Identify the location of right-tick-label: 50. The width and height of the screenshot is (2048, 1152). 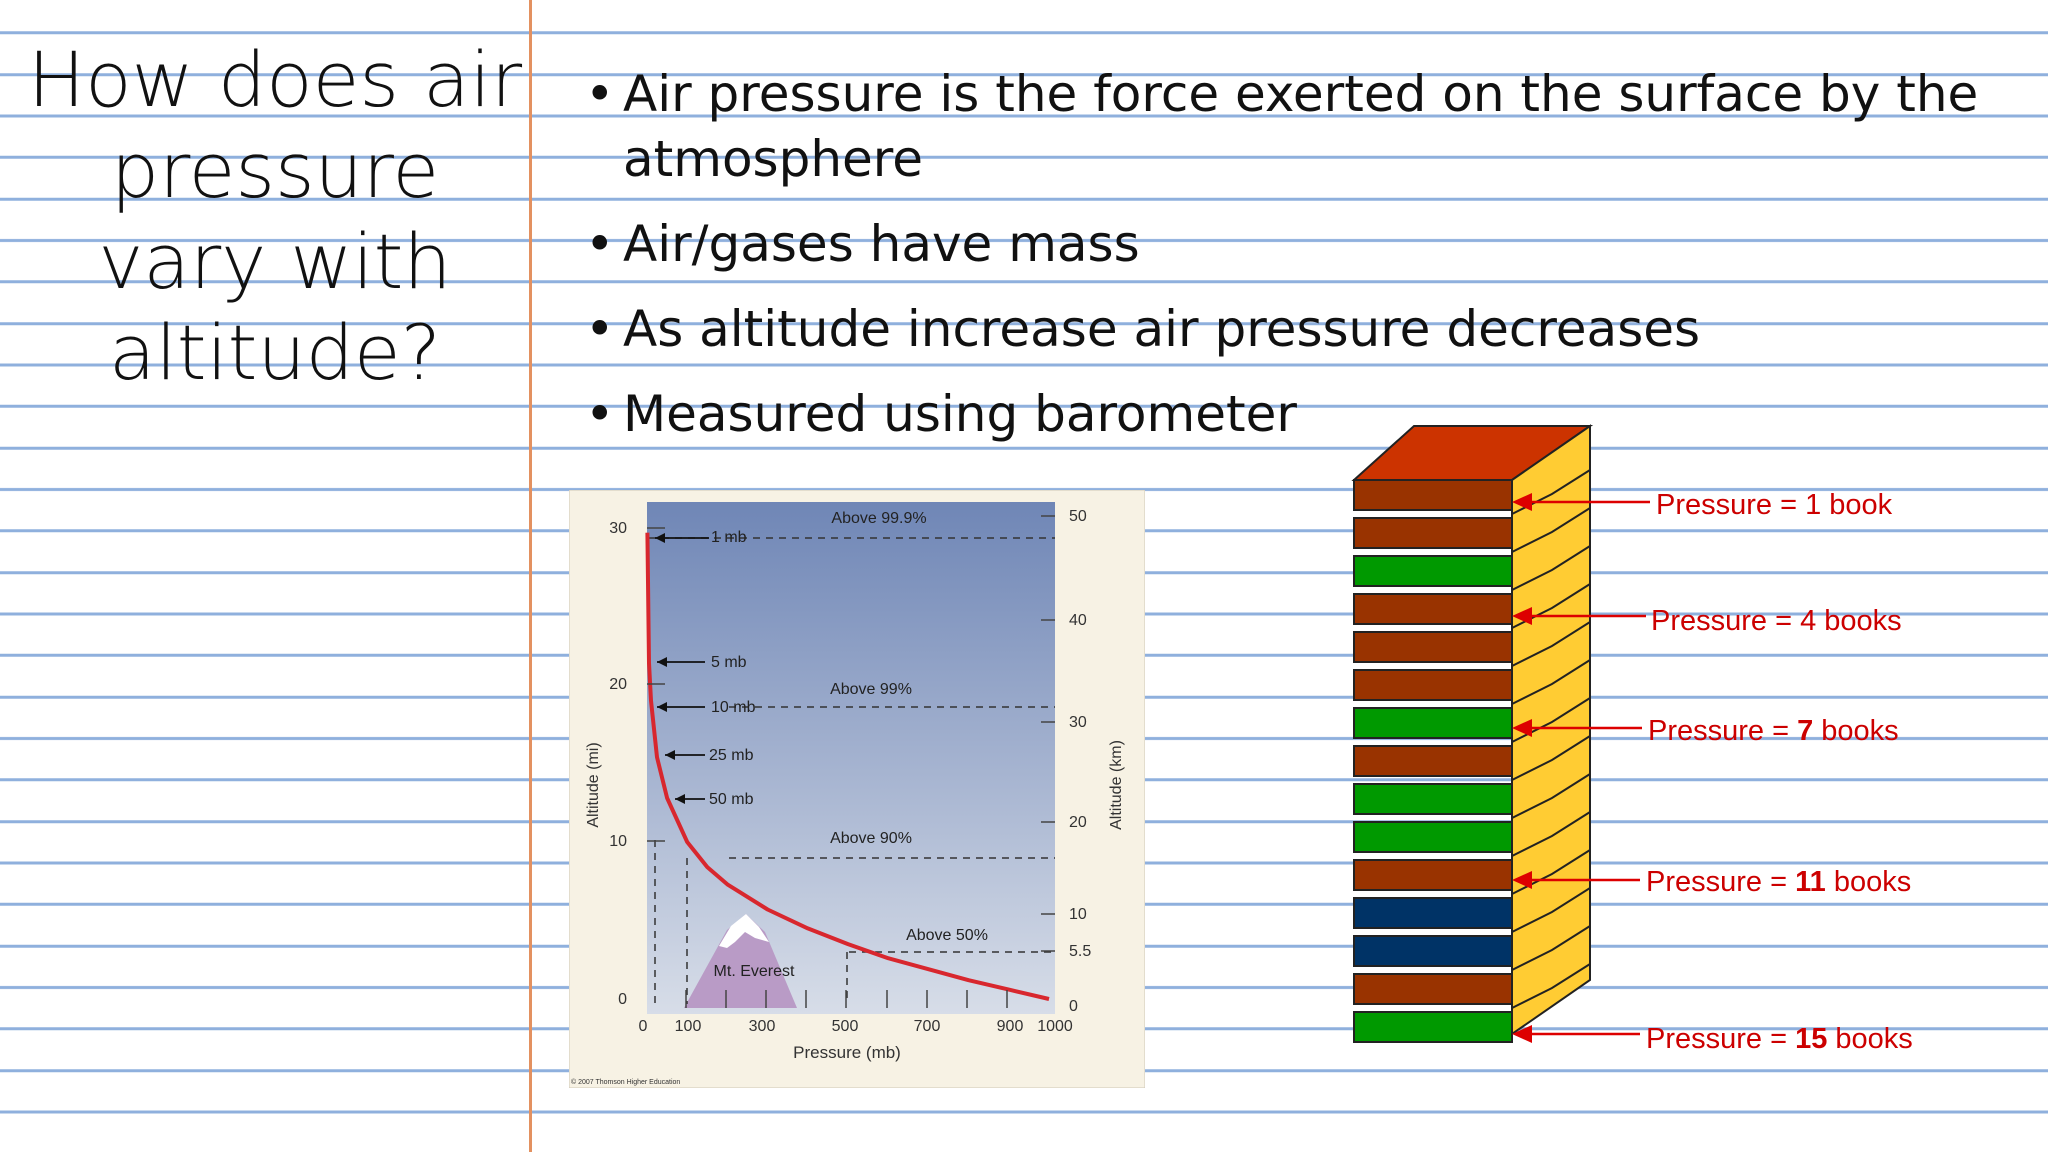
(1078, 516).